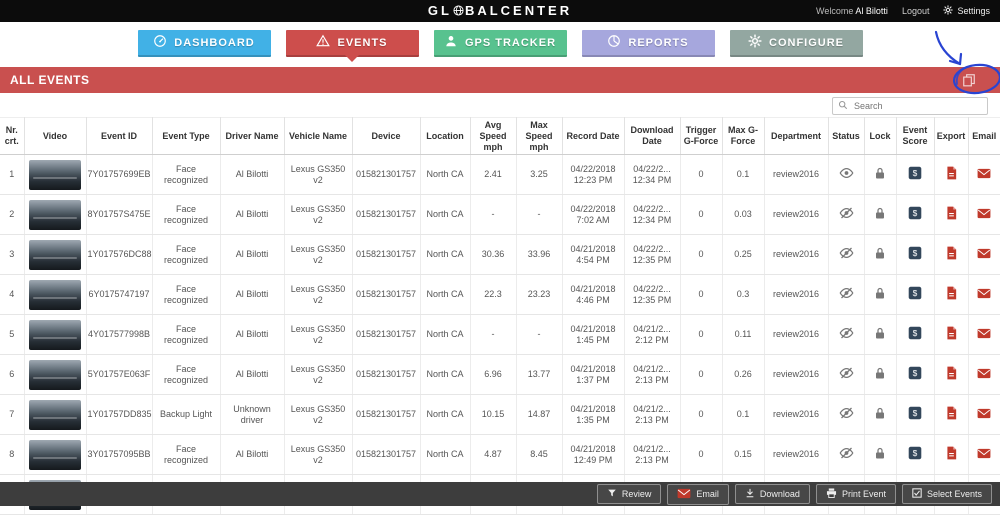  I want to click on tab-reports: REPORTS, so click(648, 43).